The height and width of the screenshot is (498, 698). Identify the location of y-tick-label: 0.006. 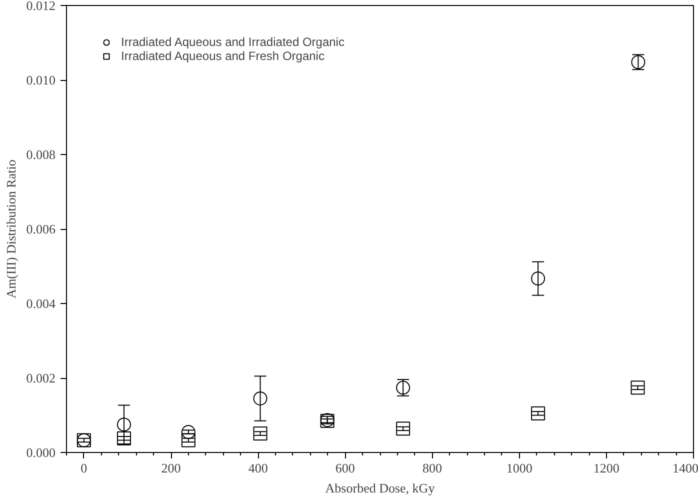
(41, 229).